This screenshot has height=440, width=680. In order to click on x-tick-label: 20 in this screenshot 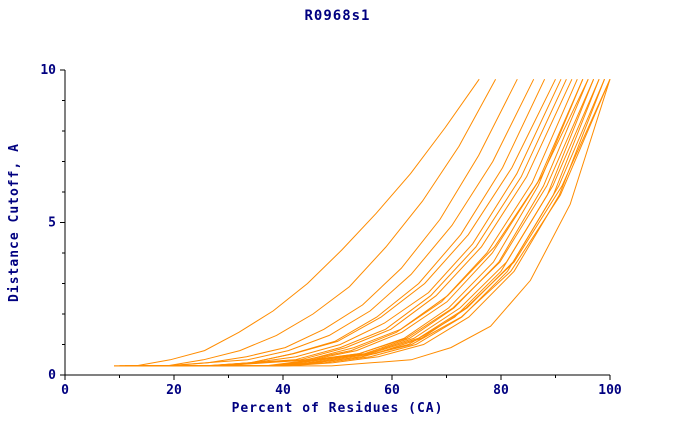, I will do `click(174, 390)`.